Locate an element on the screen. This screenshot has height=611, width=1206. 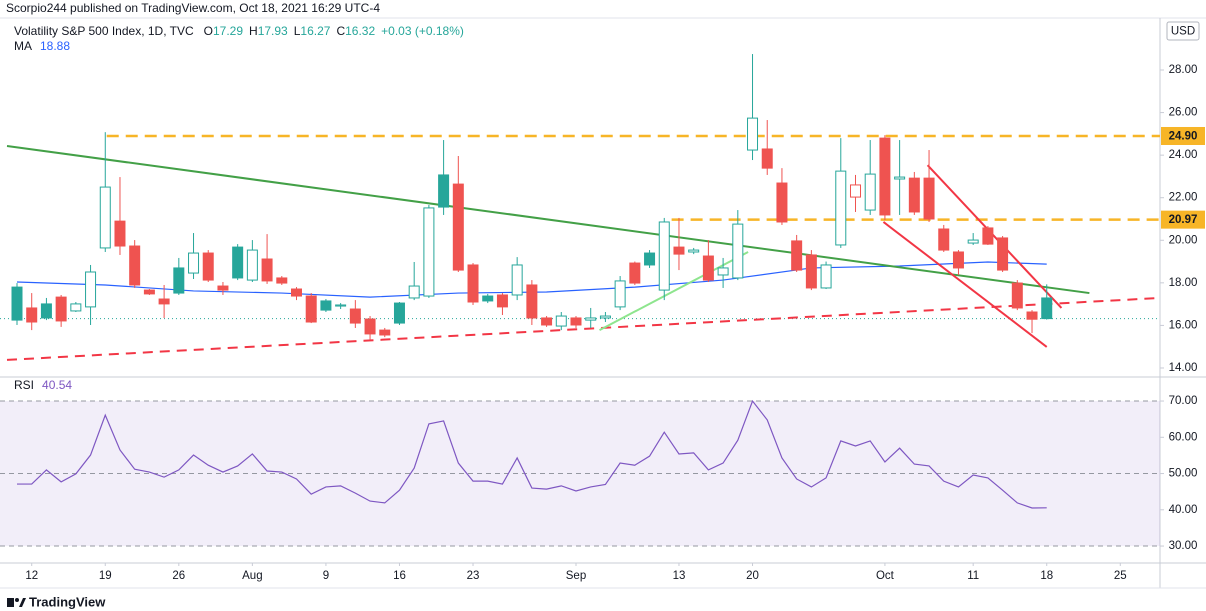
ma-line is located at coordinates (531, 279).